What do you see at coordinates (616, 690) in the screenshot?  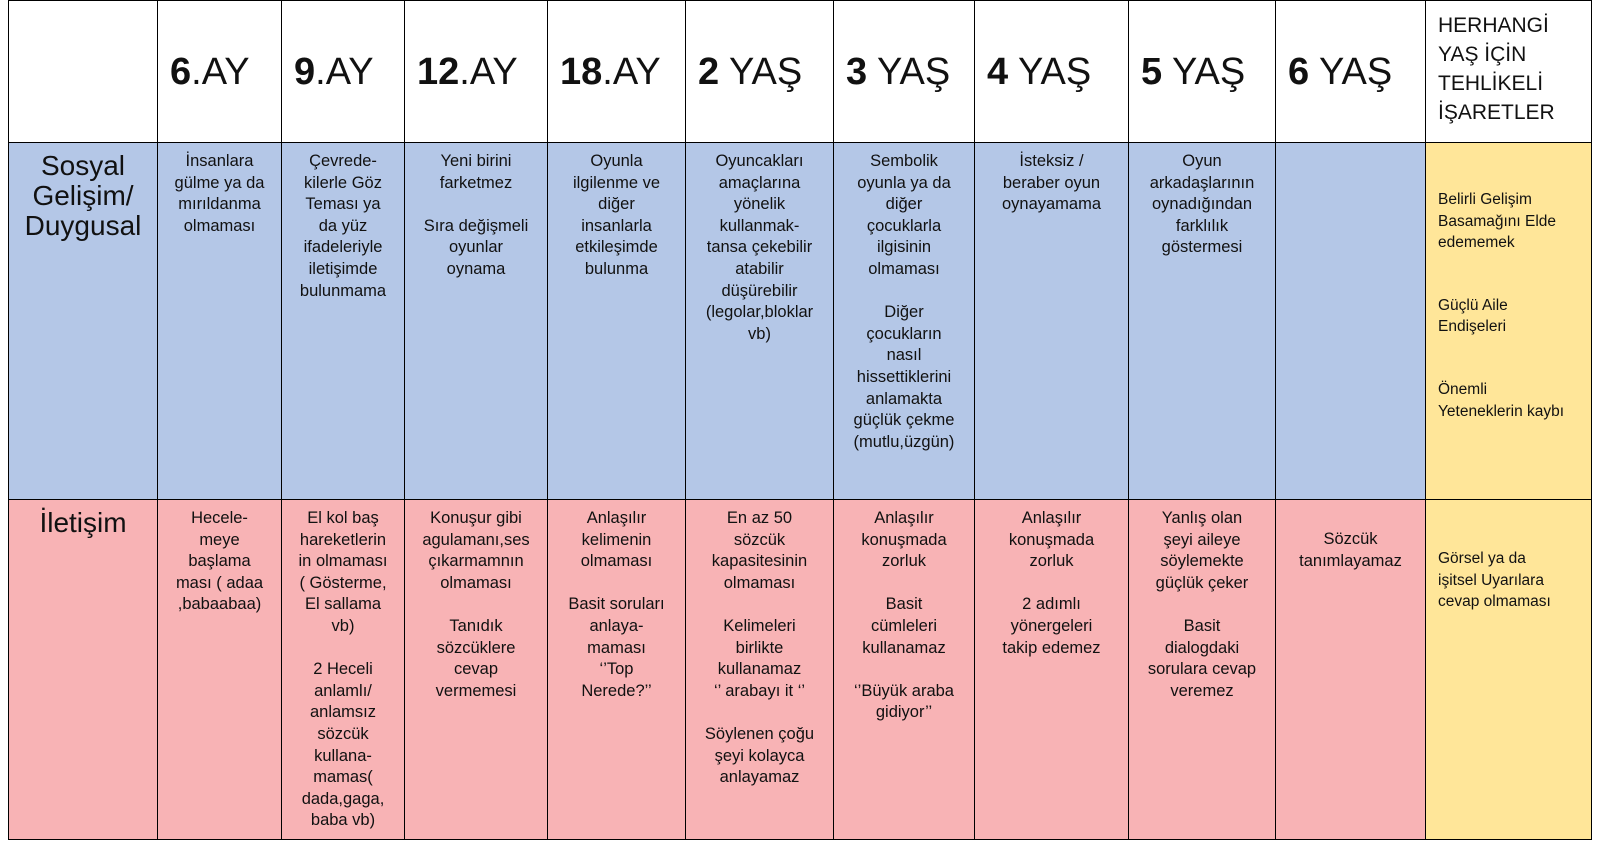 I see `text-line: Nerede?’’` at bounding box center [616, 690].